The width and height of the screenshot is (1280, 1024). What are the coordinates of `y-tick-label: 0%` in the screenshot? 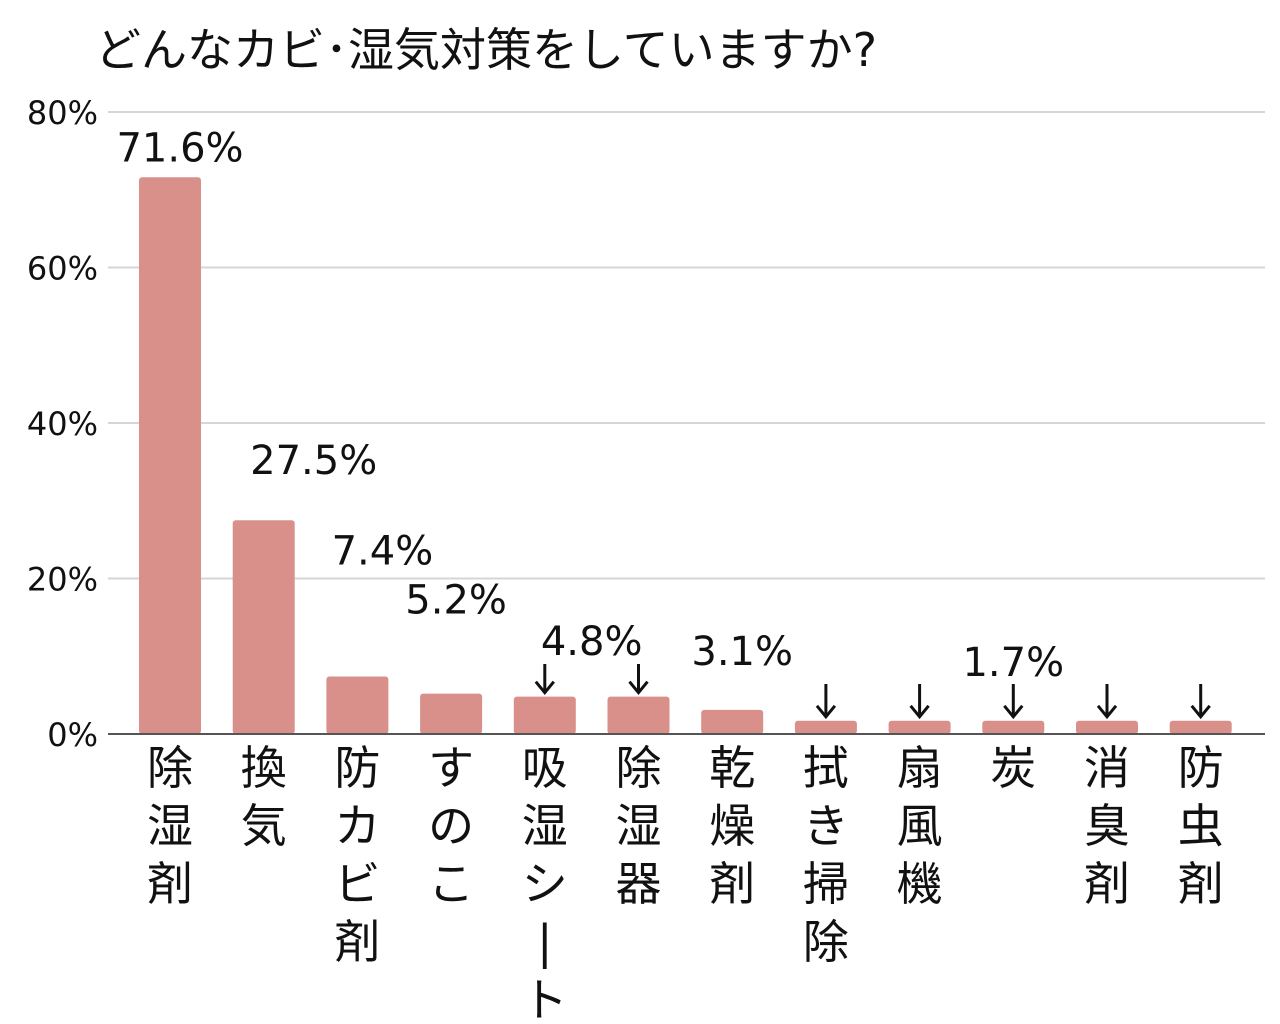 It's located at (72, 735).